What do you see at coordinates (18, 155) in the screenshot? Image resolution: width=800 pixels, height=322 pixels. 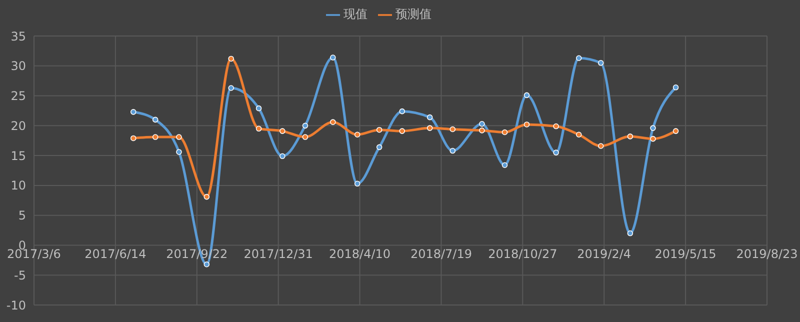 I see `y-tick-label: 15` at bounding box center [18, 155].